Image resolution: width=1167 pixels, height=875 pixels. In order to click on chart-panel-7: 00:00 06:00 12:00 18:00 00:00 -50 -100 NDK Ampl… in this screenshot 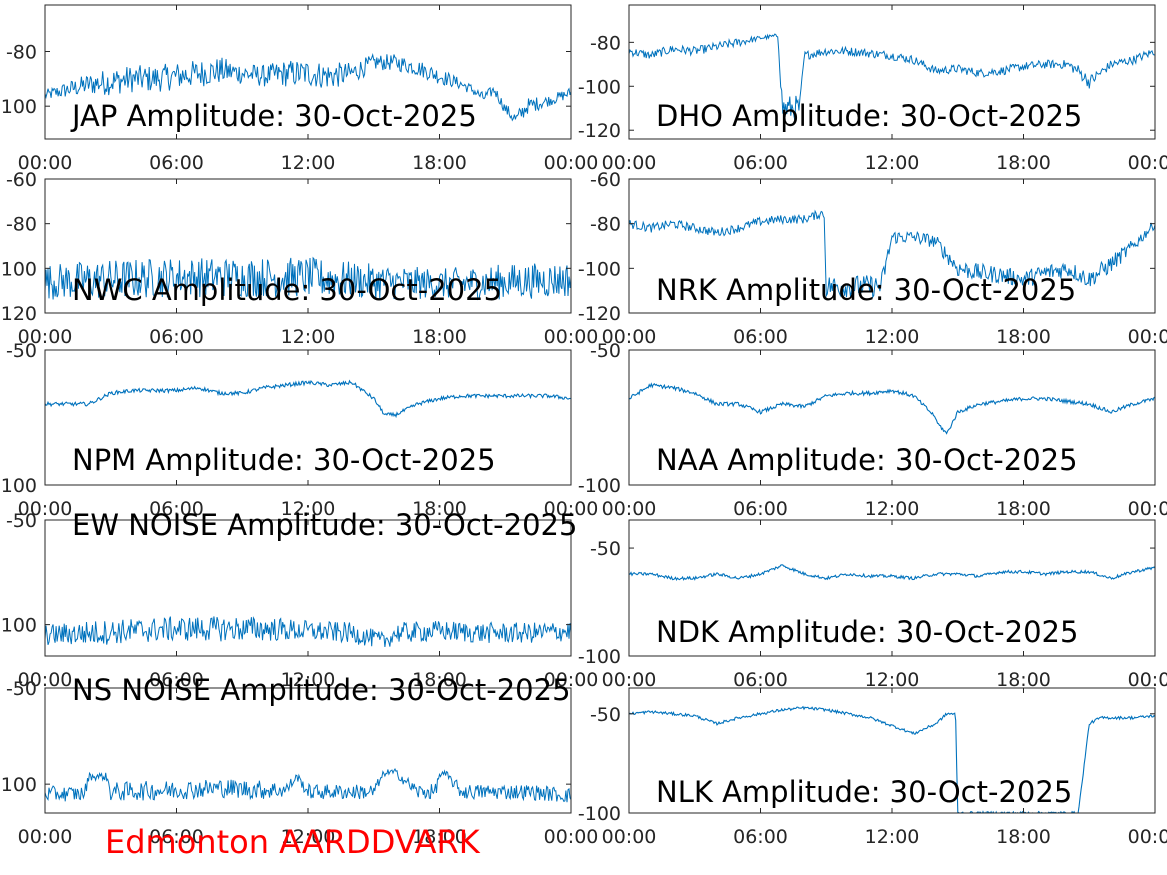, I will do `click(872, 605)`.